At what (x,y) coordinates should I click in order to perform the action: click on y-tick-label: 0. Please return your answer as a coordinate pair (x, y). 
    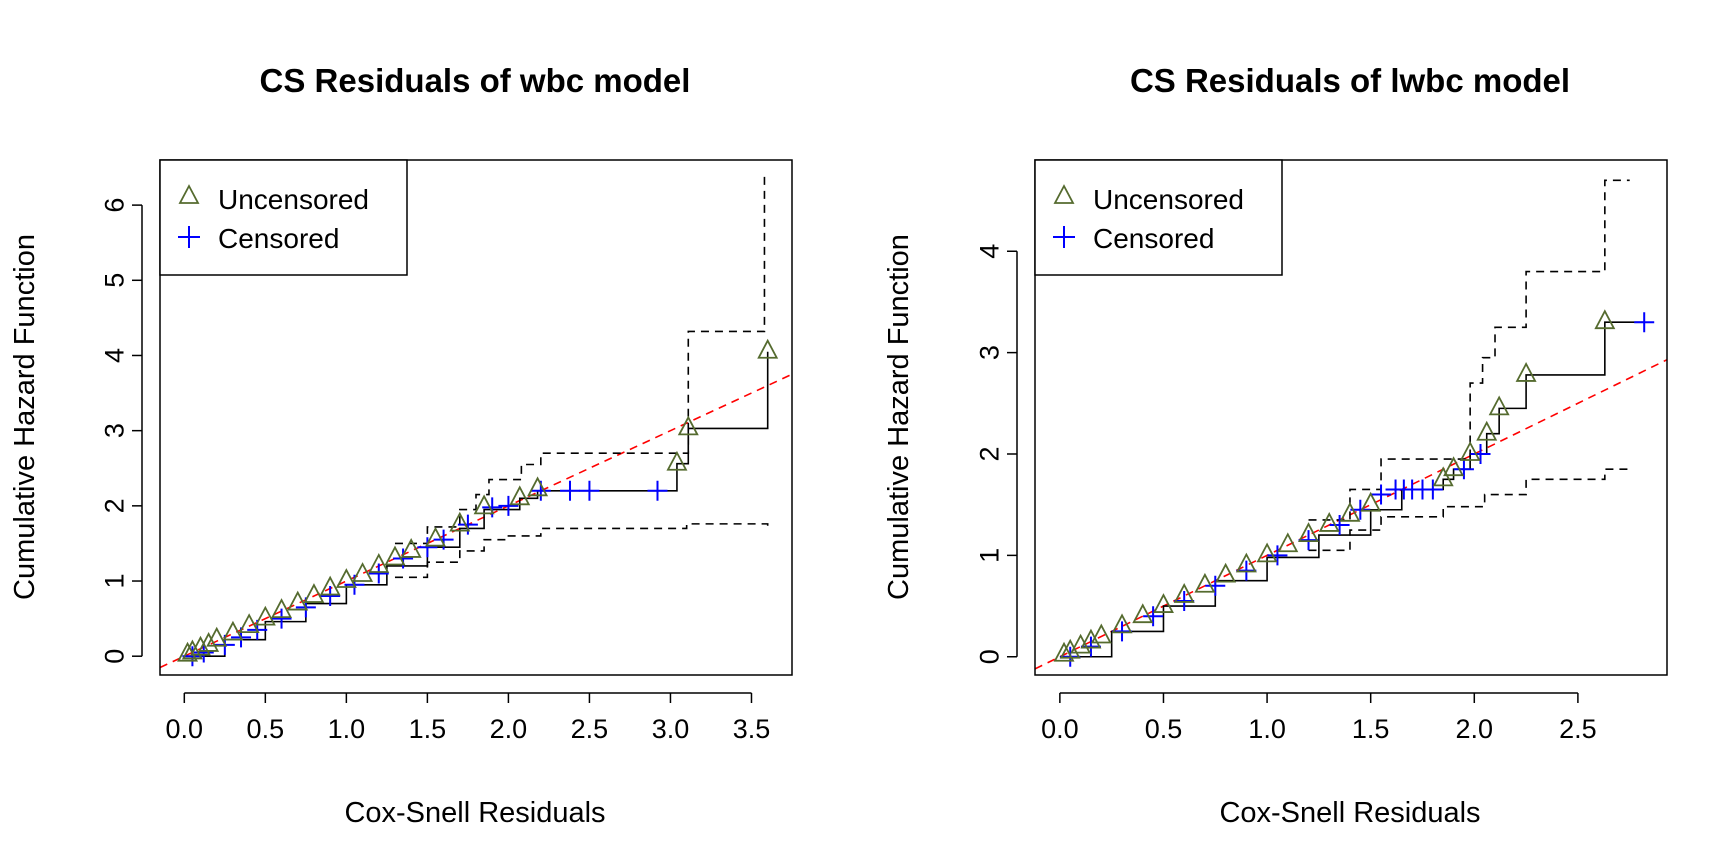
    Looking at the image, I should click on (989, 656).